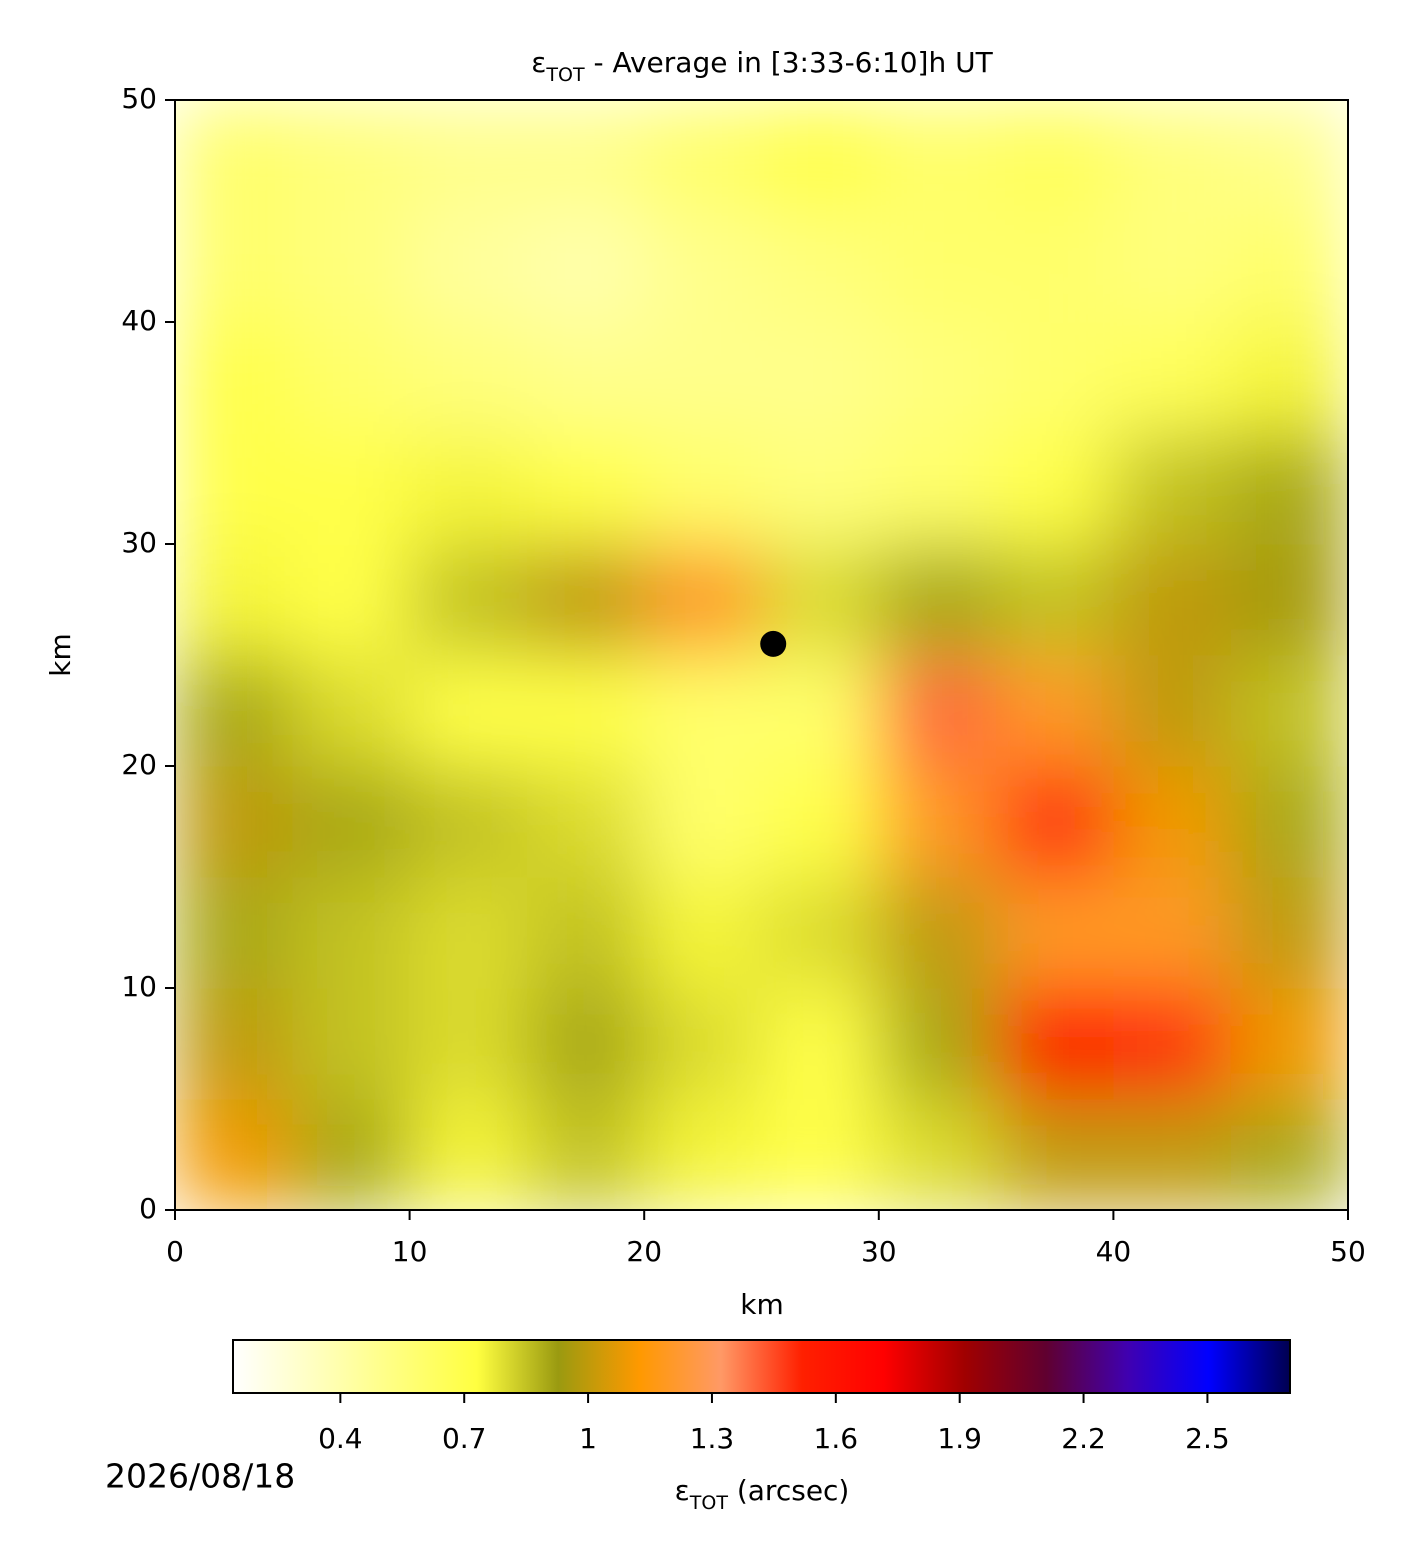  What do you see at coordinates (762, 1304) in the screenshot?
I see `x-axis-label: km` at bounding box center [762, 1304].